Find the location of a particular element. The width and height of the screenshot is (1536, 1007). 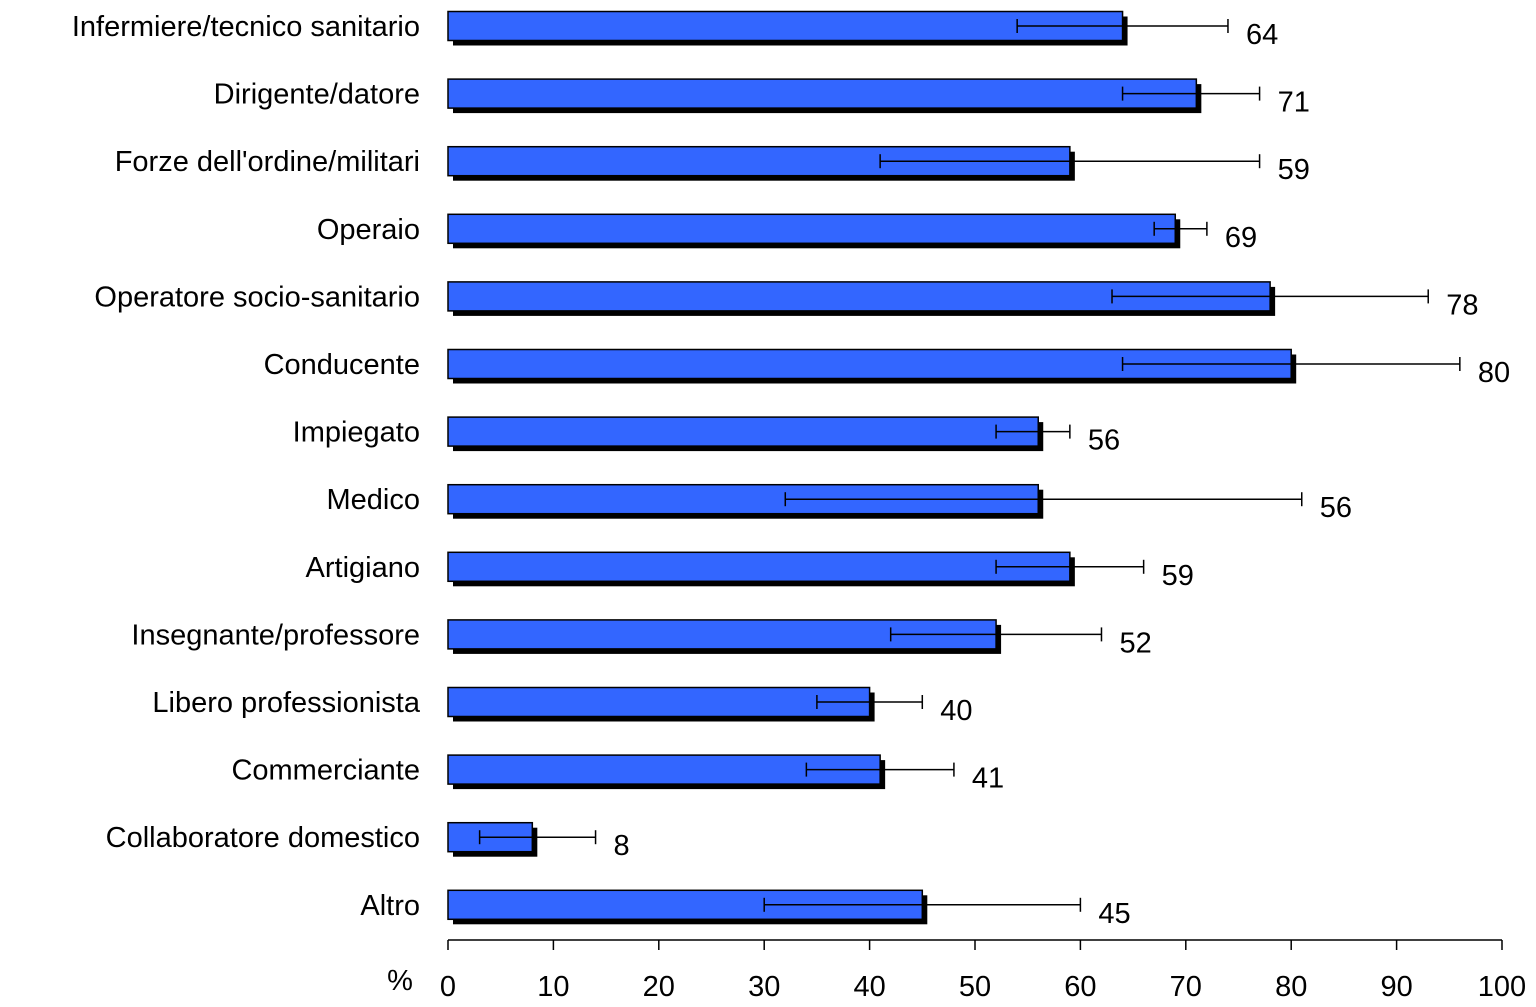

value-label: 64 is located at coordinates (1262, 35).